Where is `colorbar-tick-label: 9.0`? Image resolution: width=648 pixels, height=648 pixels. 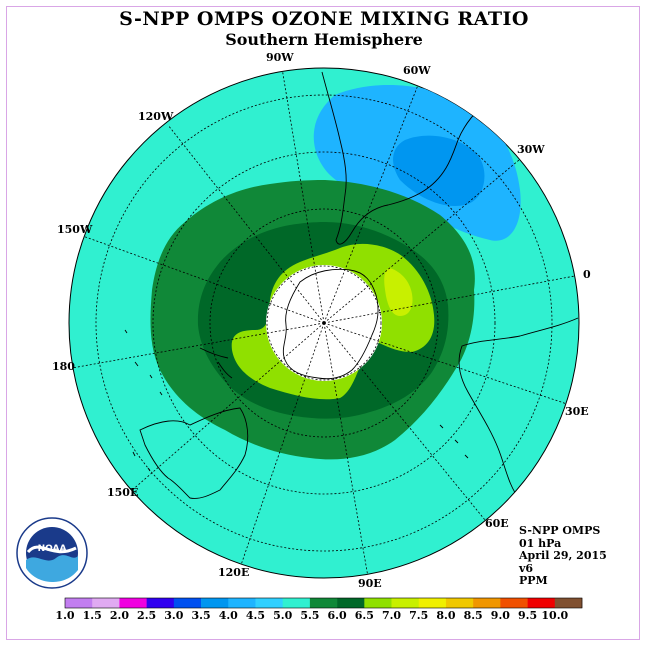 colorbar-tick-label: 9.0 is located at coordinates (500, 615).